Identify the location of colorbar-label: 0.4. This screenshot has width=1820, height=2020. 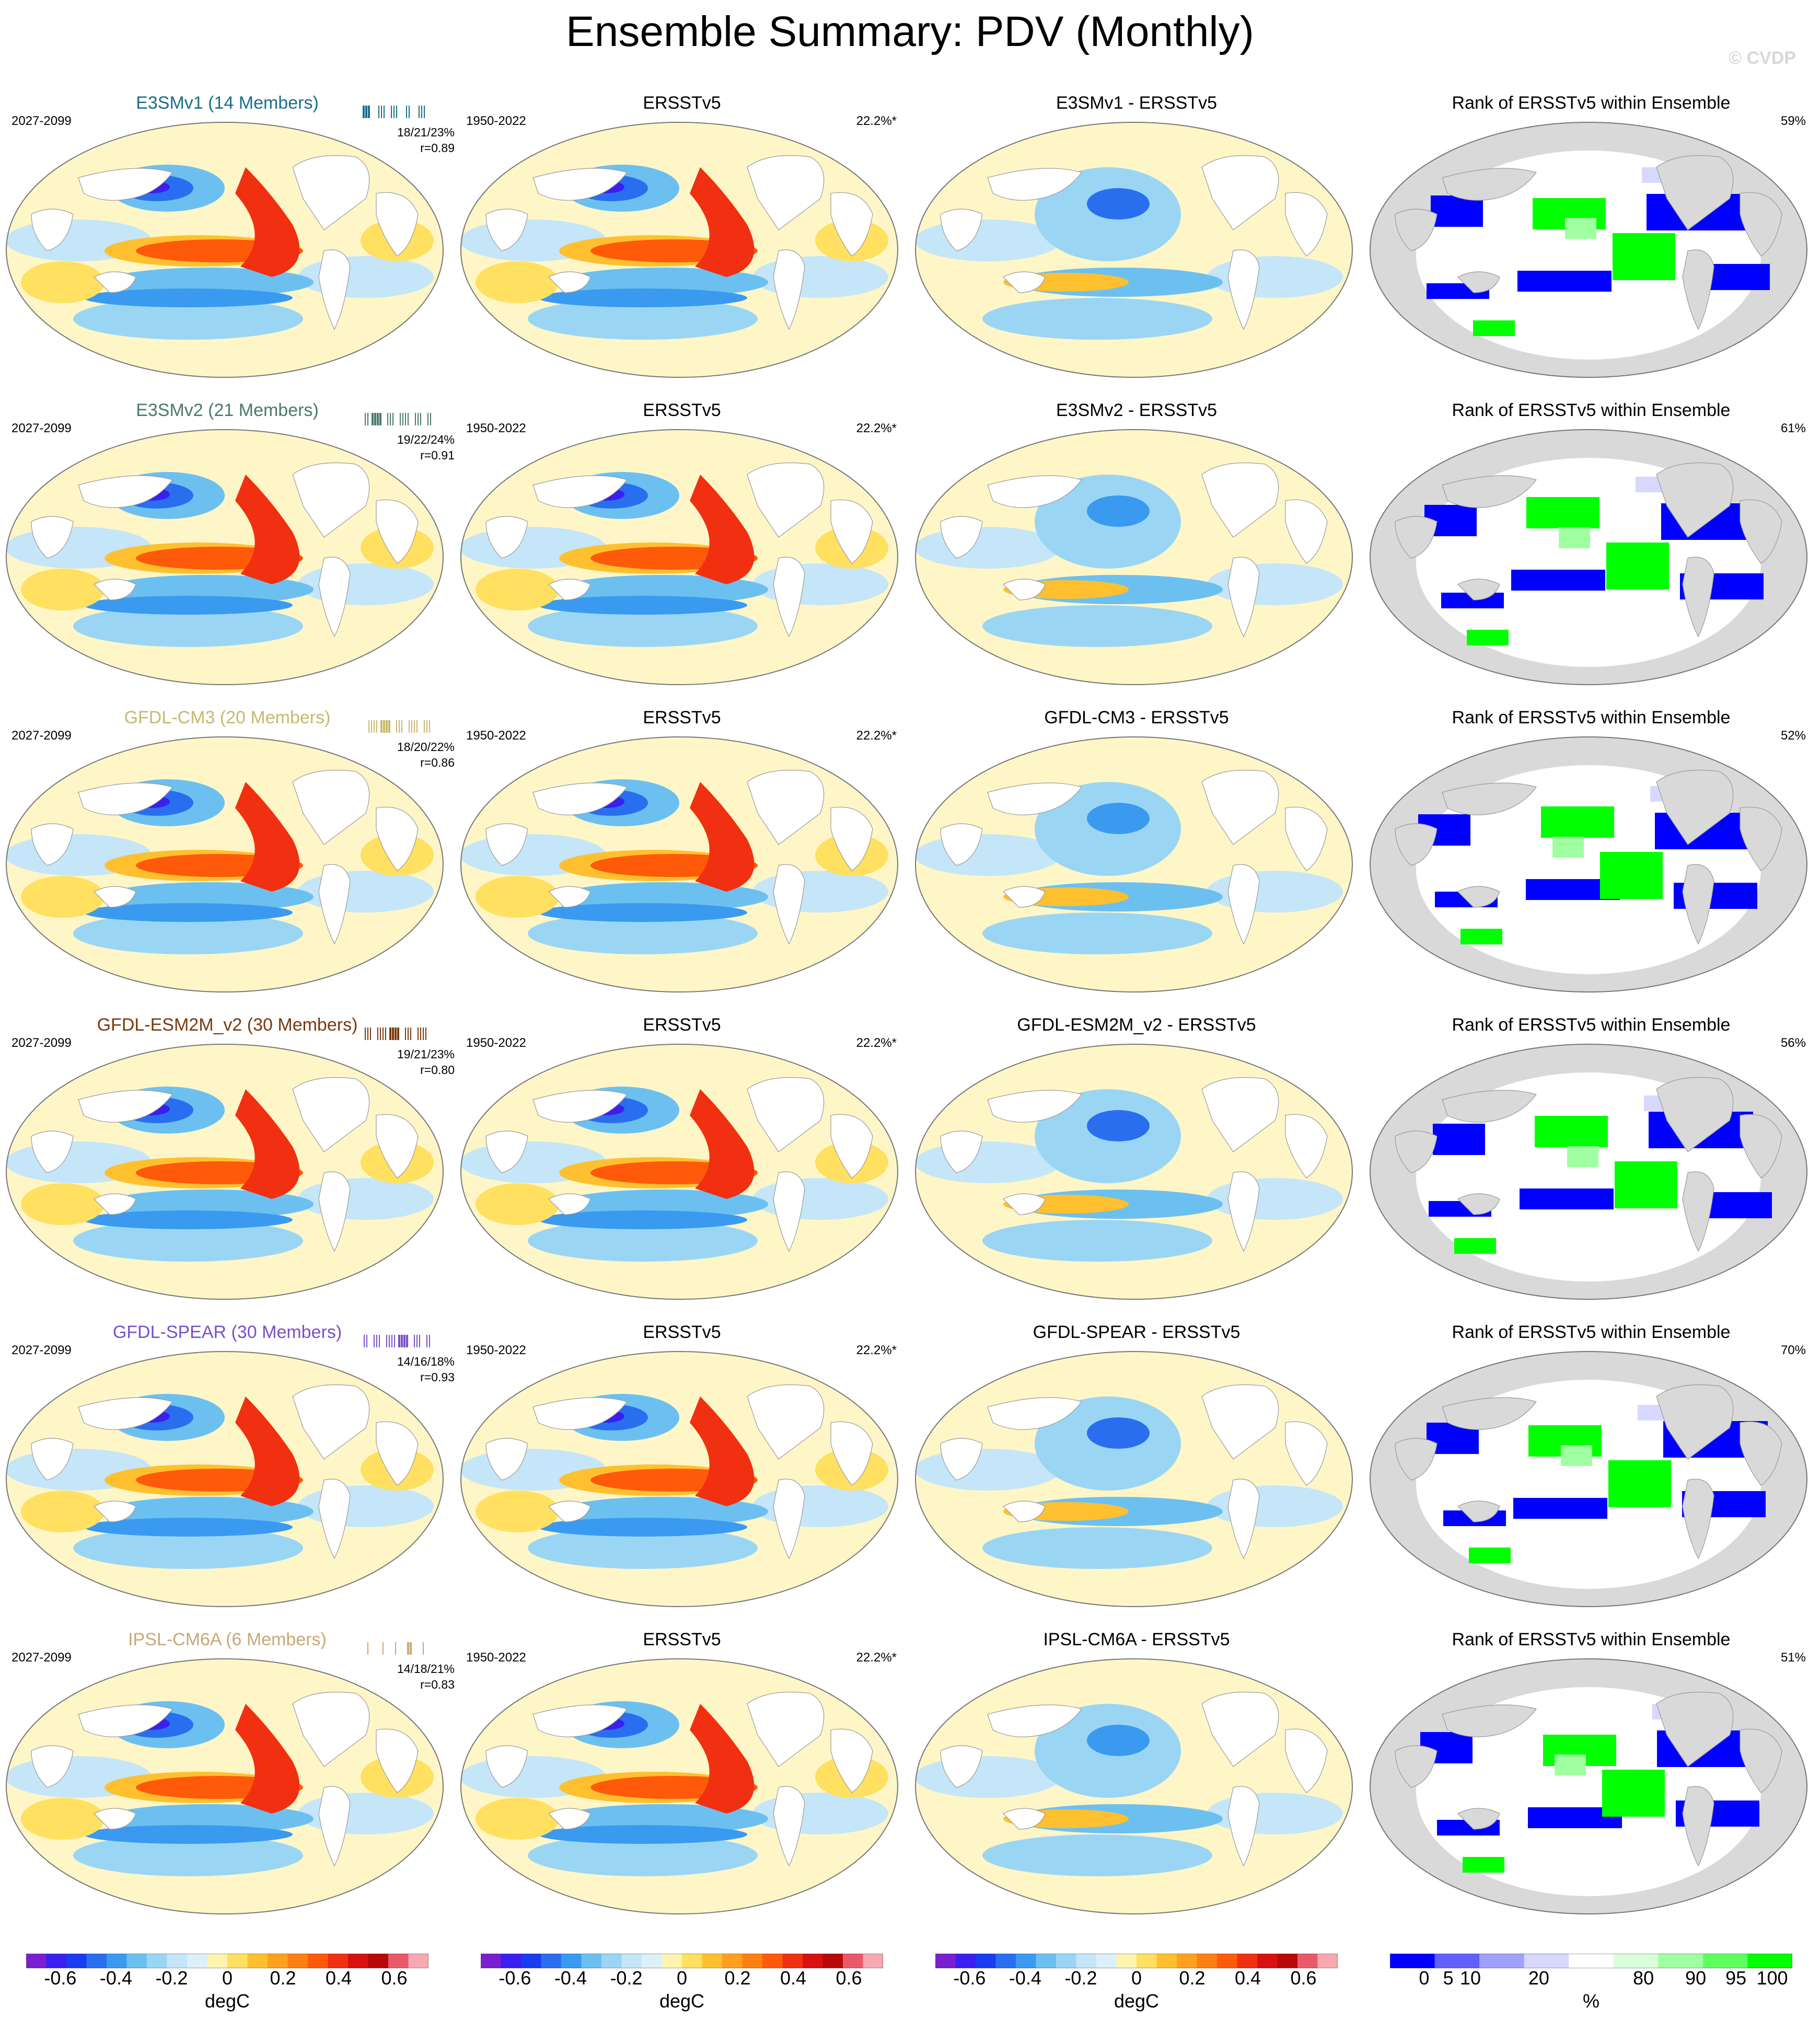
(1248, 1978).